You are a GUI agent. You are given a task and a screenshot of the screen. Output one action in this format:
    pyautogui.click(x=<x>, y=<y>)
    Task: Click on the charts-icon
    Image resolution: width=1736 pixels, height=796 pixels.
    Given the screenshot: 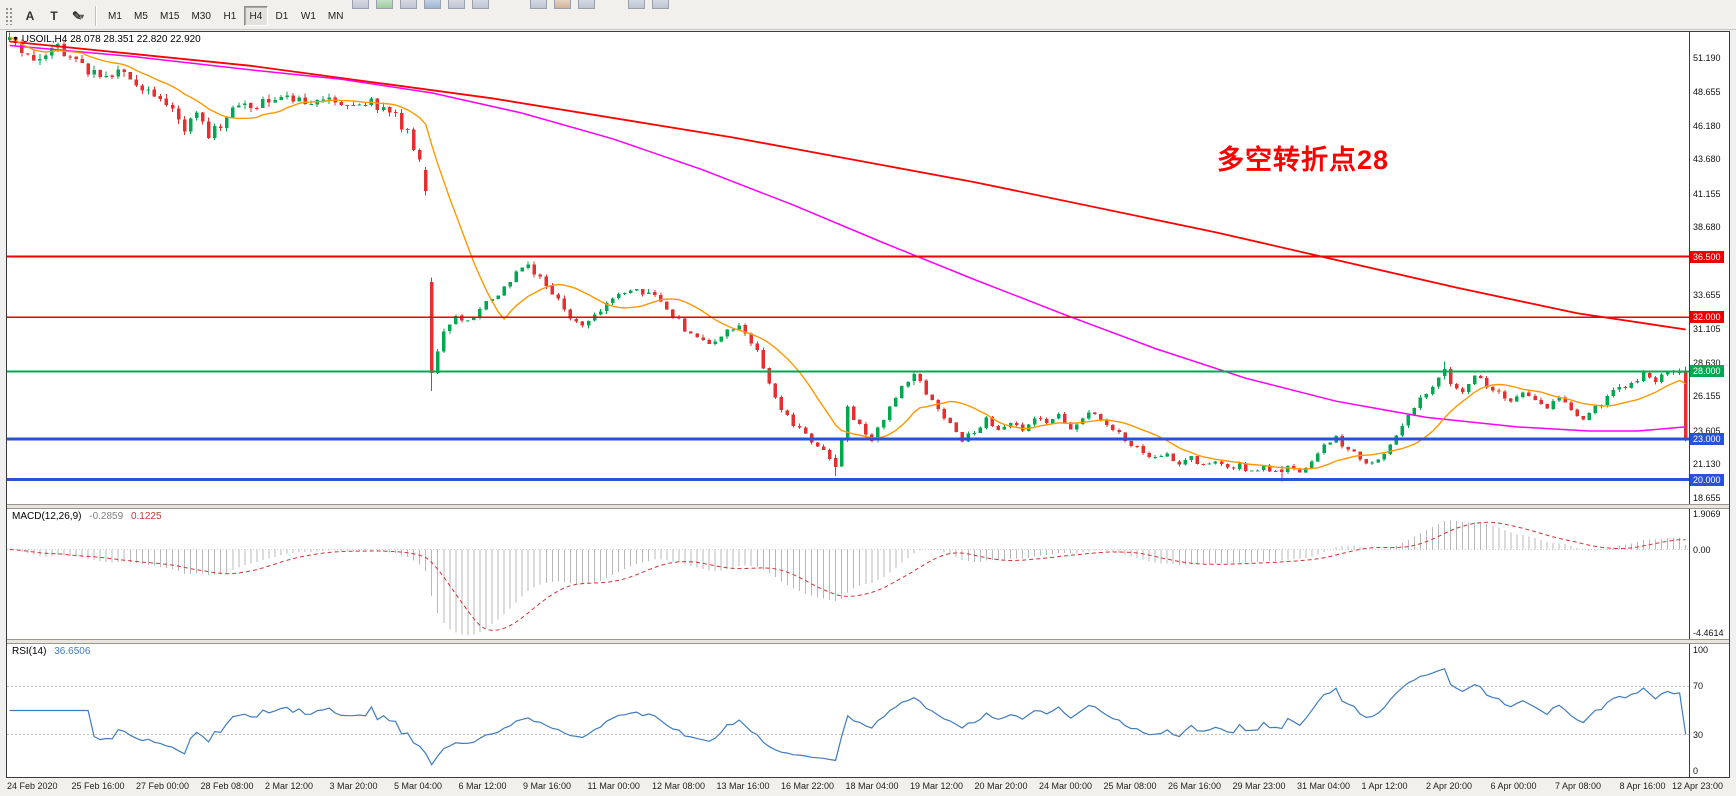 What is the action you would take?
    pyautogui.click(x=360, y=4)
    